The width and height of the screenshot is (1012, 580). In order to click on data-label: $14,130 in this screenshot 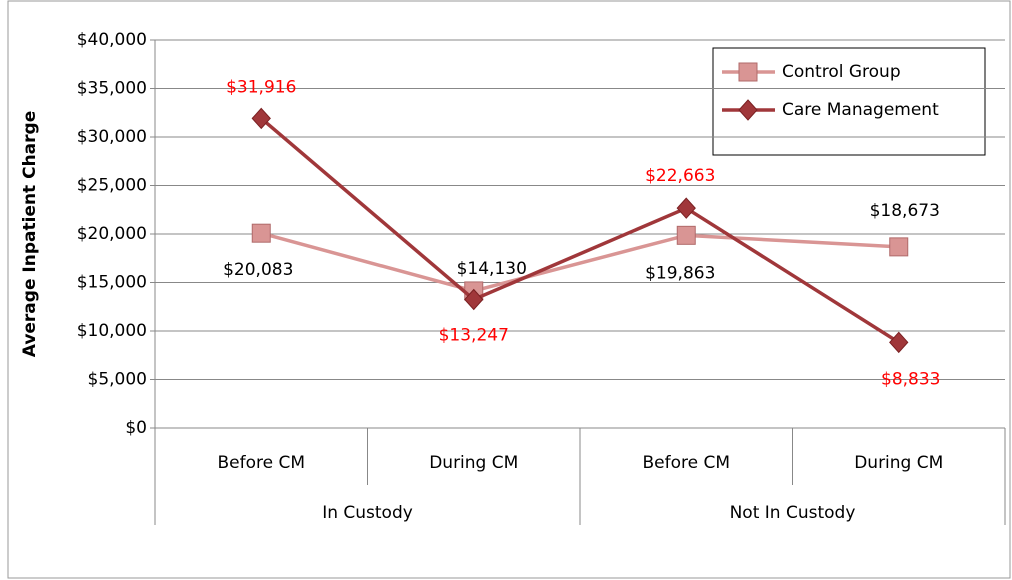, I will do `click(492, 269)`.